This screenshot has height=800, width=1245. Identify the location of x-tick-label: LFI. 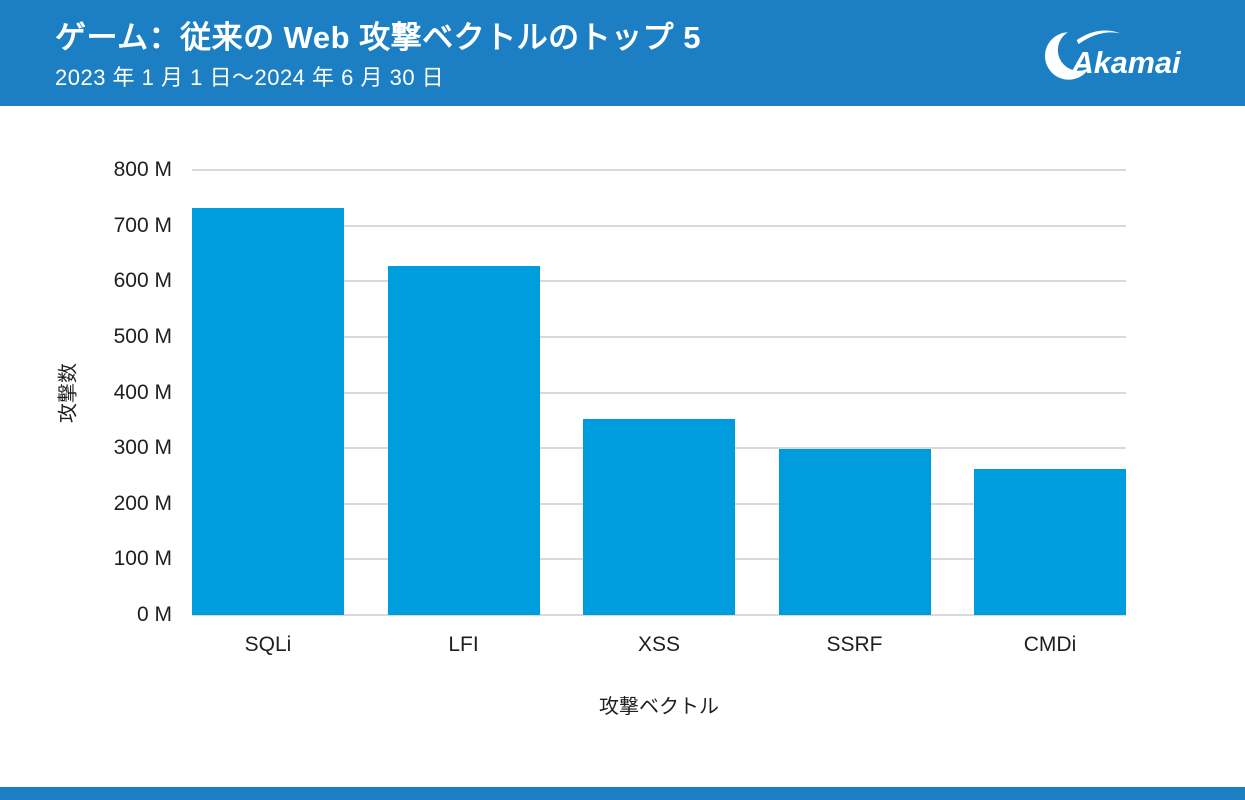
(463, 644).